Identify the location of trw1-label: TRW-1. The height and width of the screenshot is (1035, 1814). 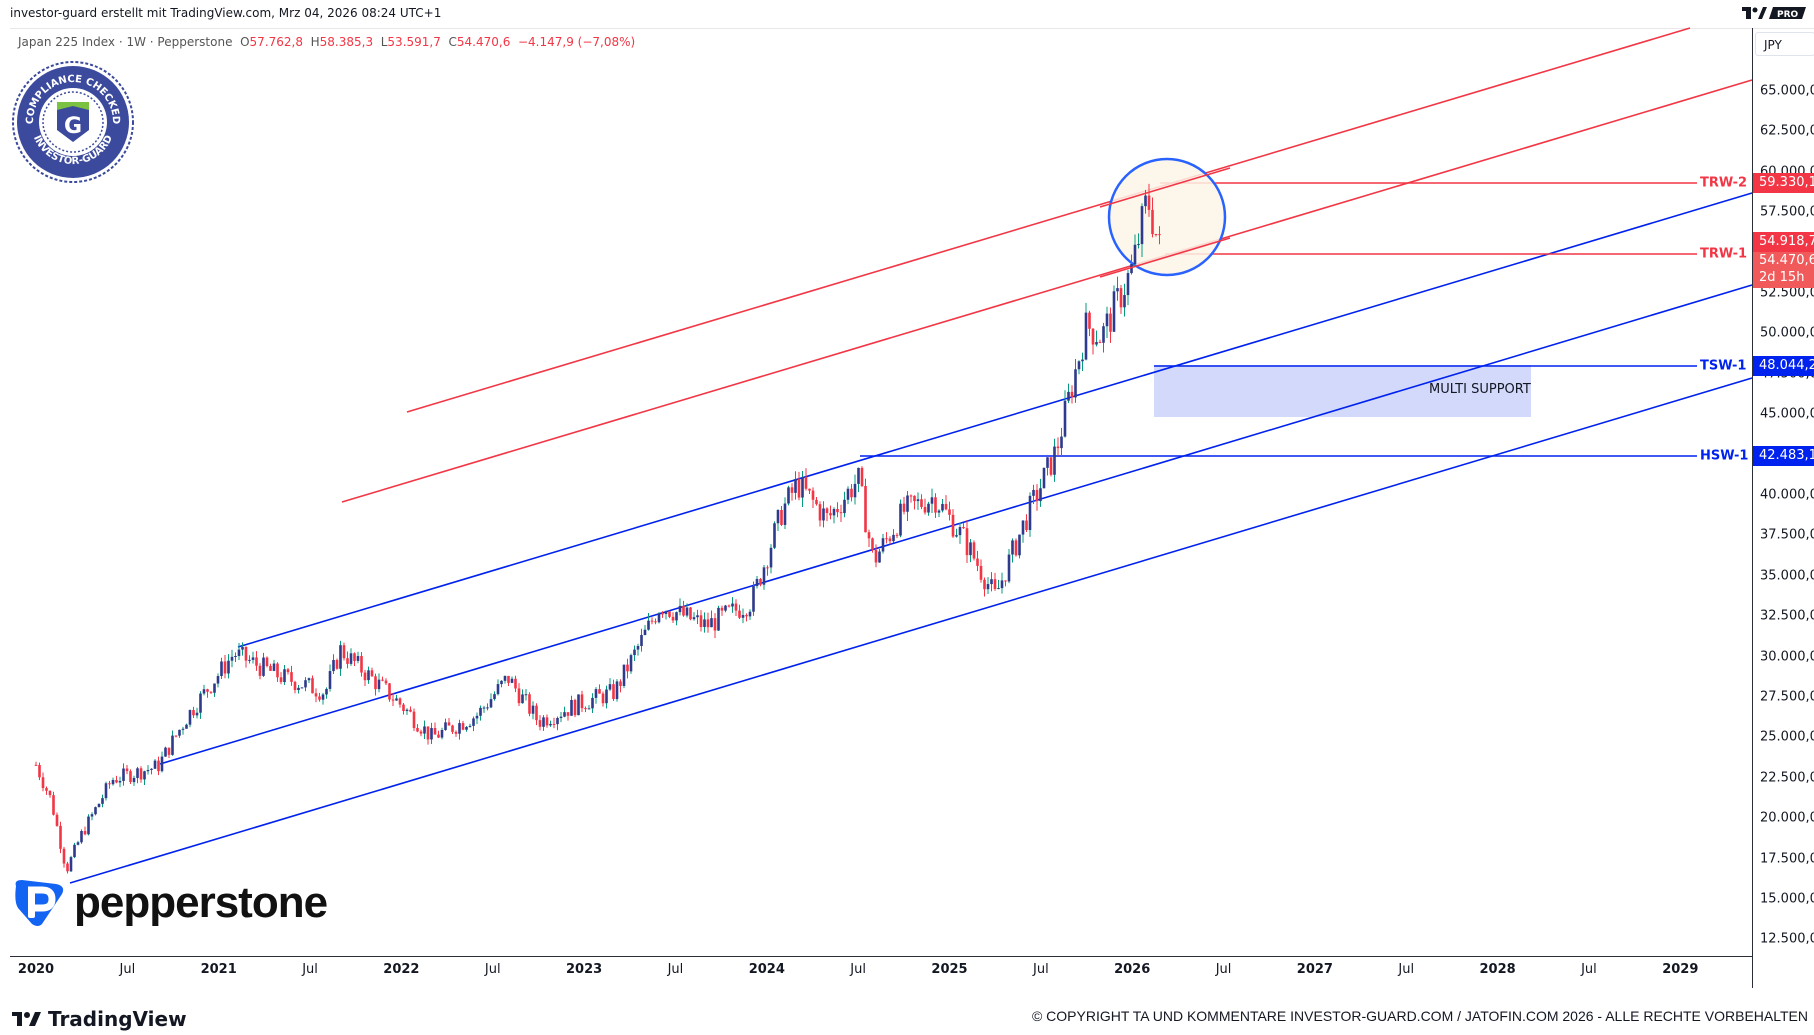
(1724, 254).